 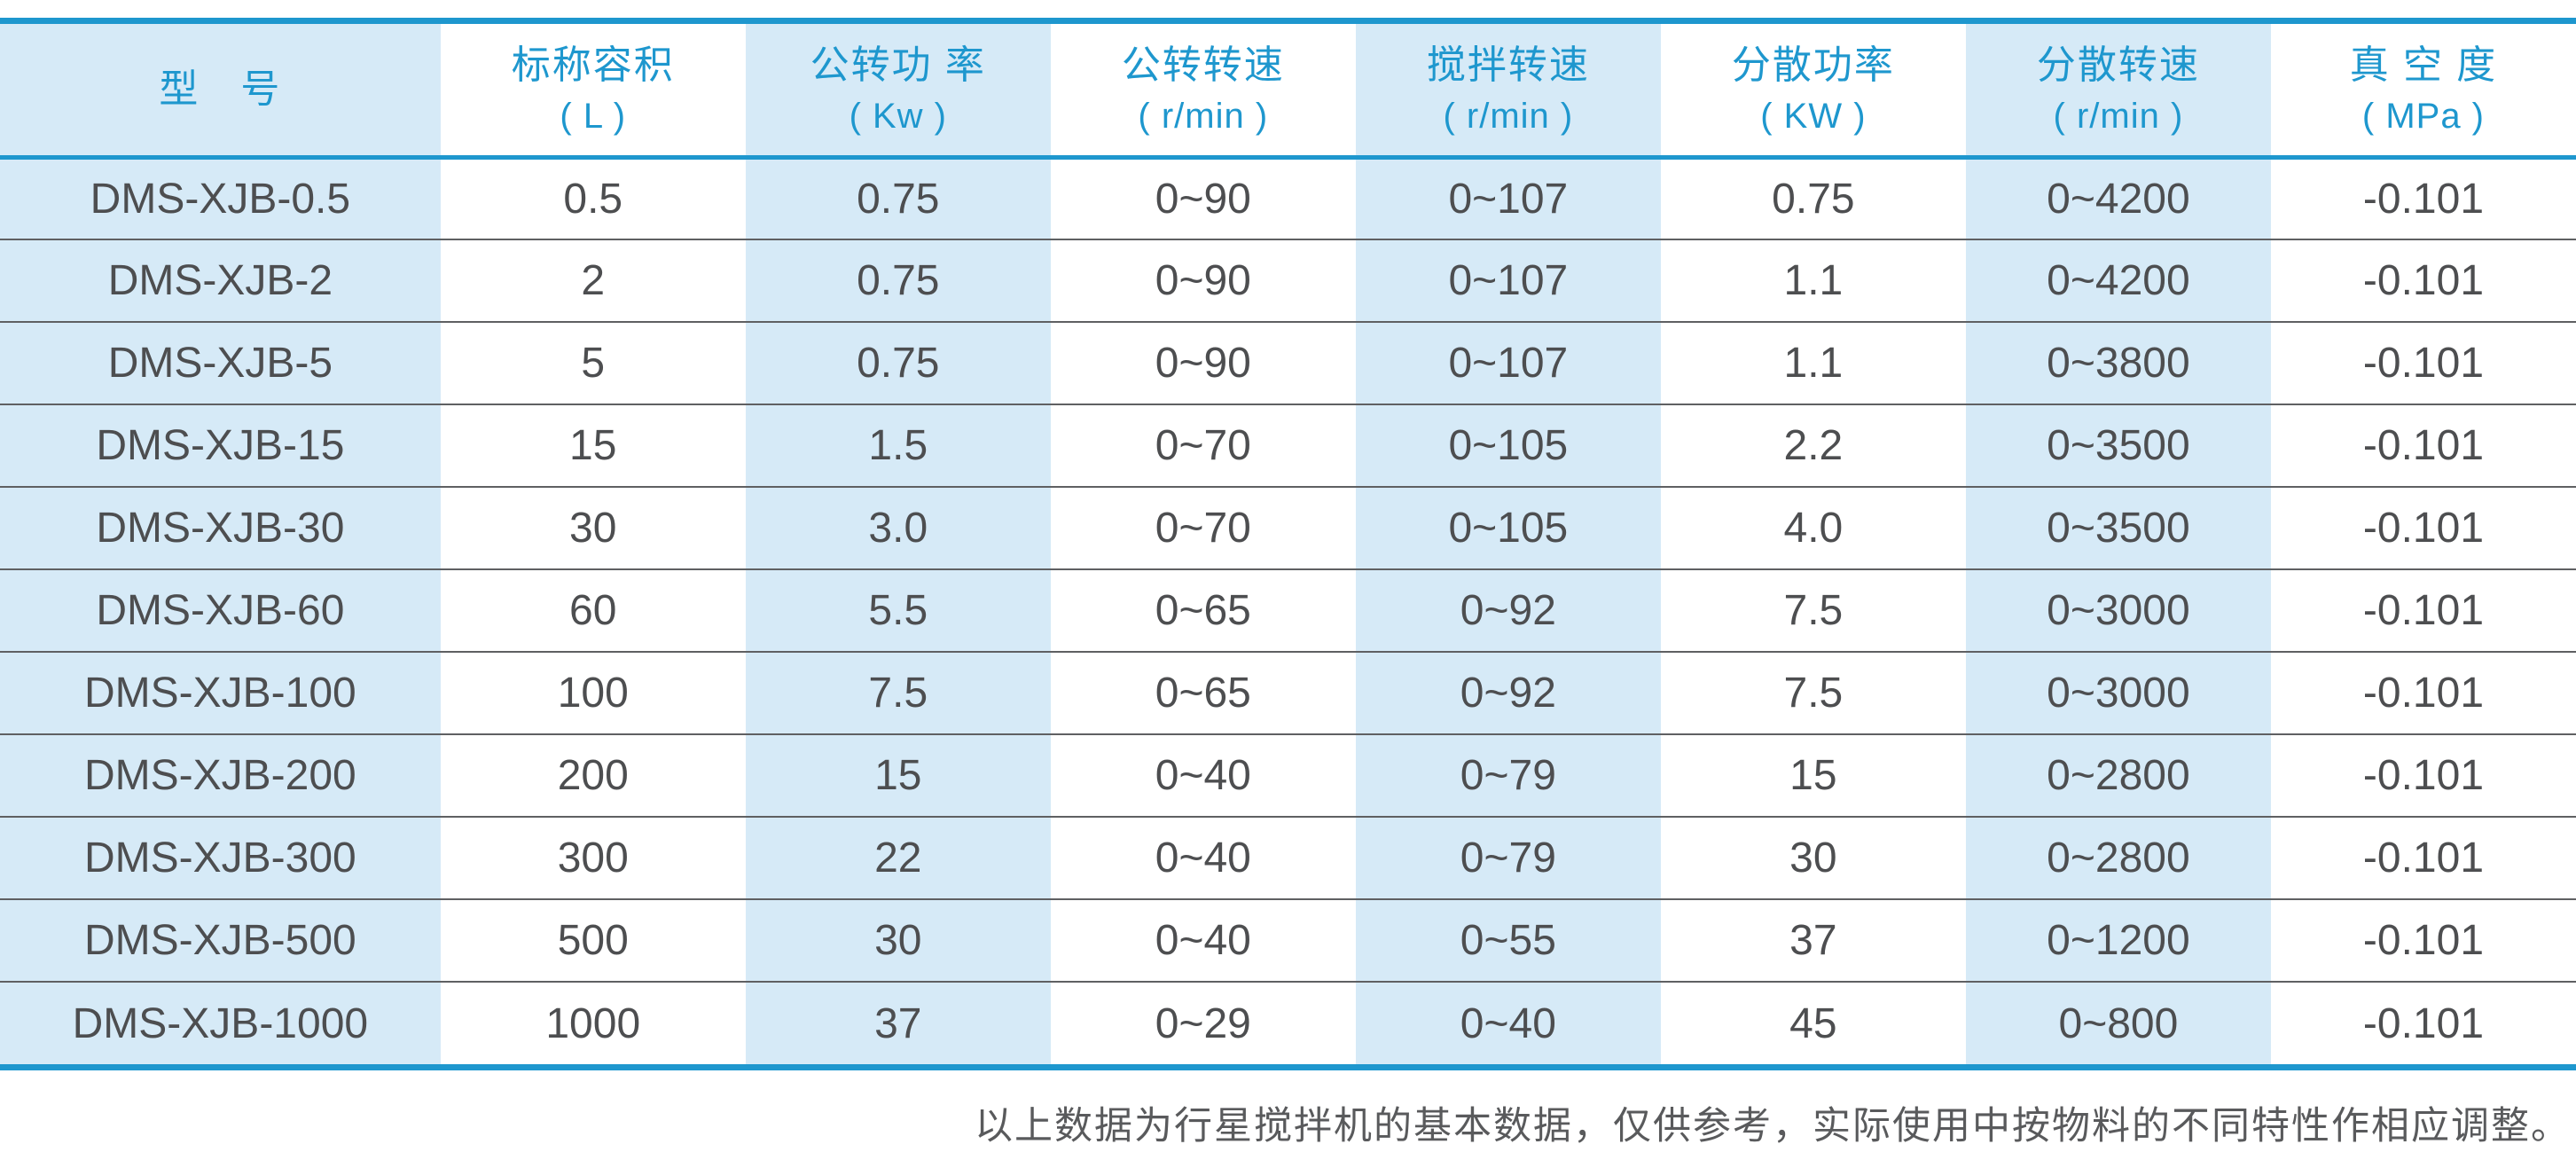 I want to click on table-row: DMS-XJB-15 15 1.5 0~70 0~105 2.2 0~3500 -0.101, so click(x=1288, y=446).